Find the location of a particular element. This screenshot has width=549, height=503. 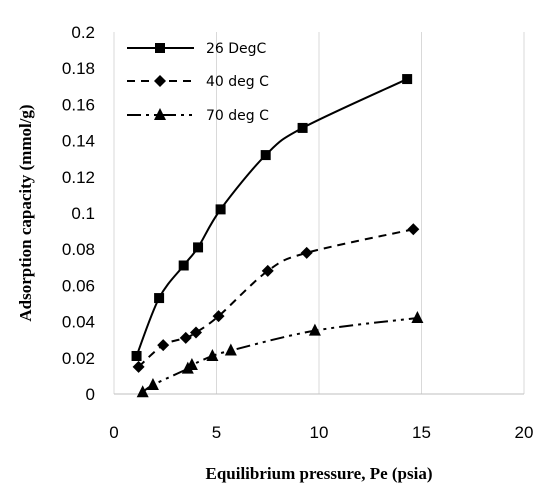

x-tick-label-1: 5 is located at coordinates (216, 432).